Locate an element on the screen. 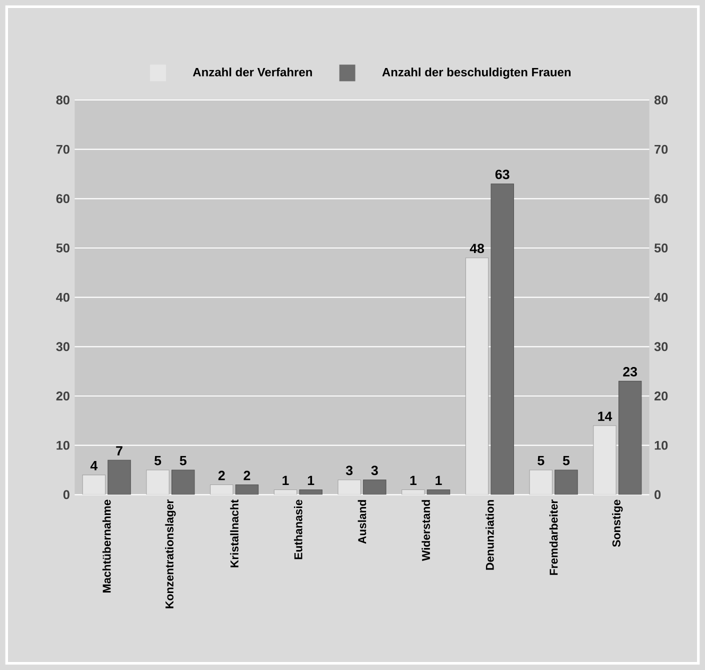 The image size is (705, 670). x-tick-label: Sonstige is located at coordinates (617, 523).